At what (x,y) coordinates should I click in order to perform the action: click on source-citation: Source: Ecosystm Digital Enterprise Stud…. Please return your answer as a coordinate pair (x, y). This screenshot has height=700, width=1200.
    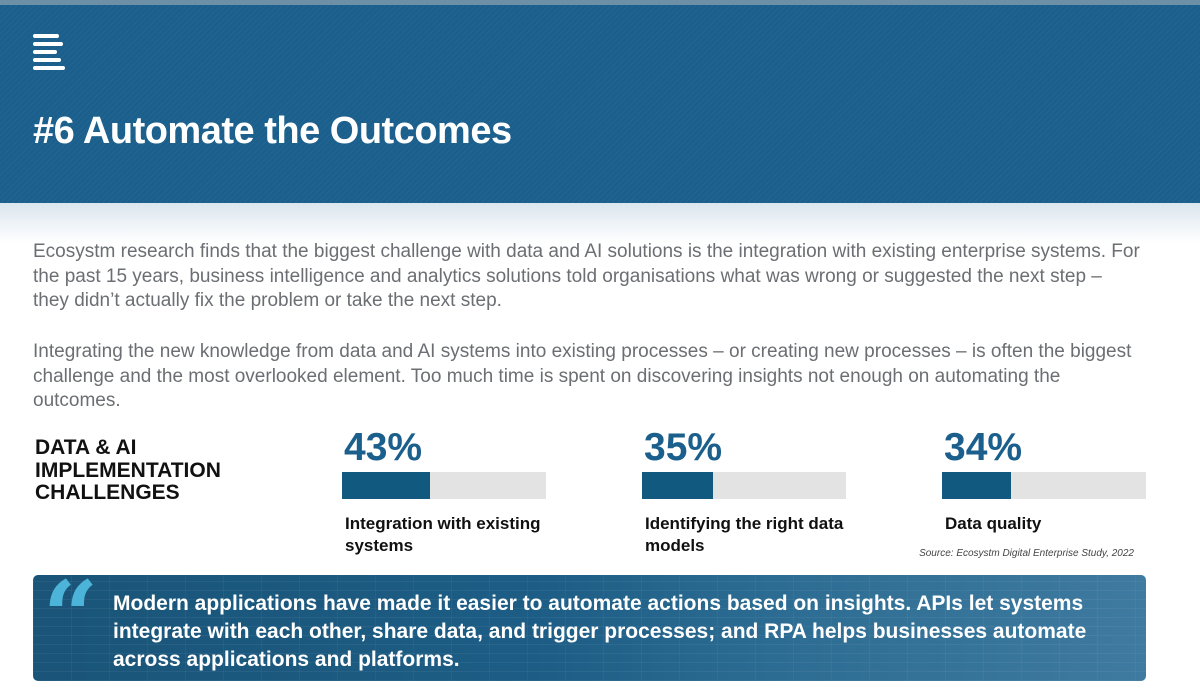
    Looking at the image, I should click on (1026, 553).